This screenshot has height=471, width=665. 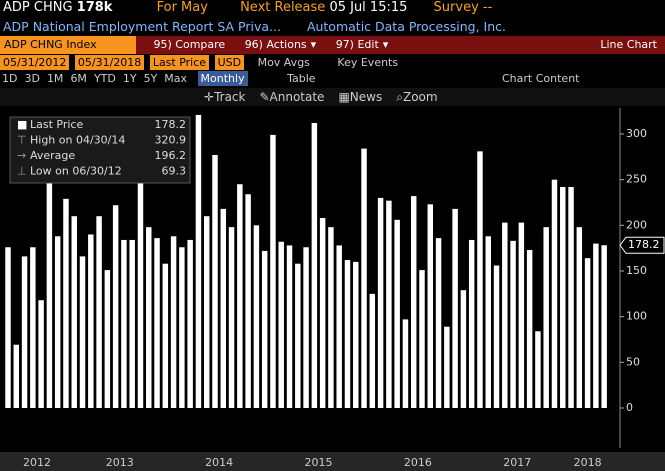 I want to click on field: Last Price, so click(x=179, y=62).